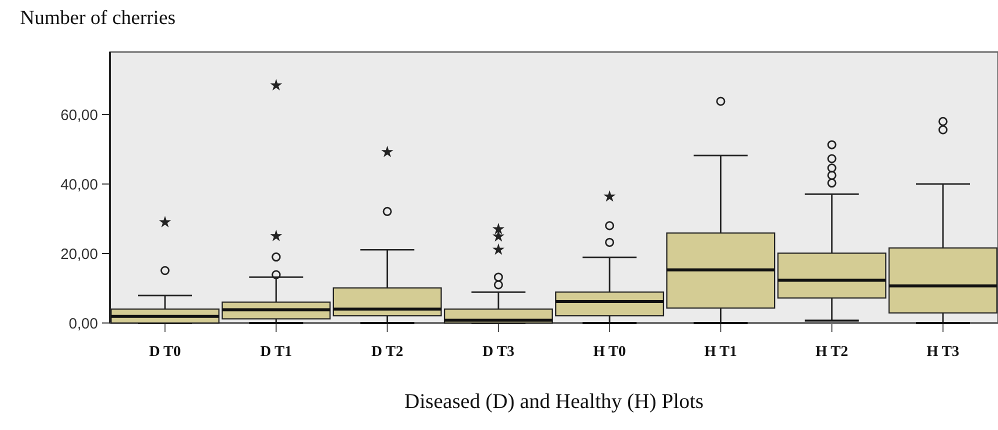  What do you see at coordinates (554, 401) in the screenshot?
I see `x-axis-title: Diseased (D) and Healthy (H) Plots` at bounding box center [554, 401].